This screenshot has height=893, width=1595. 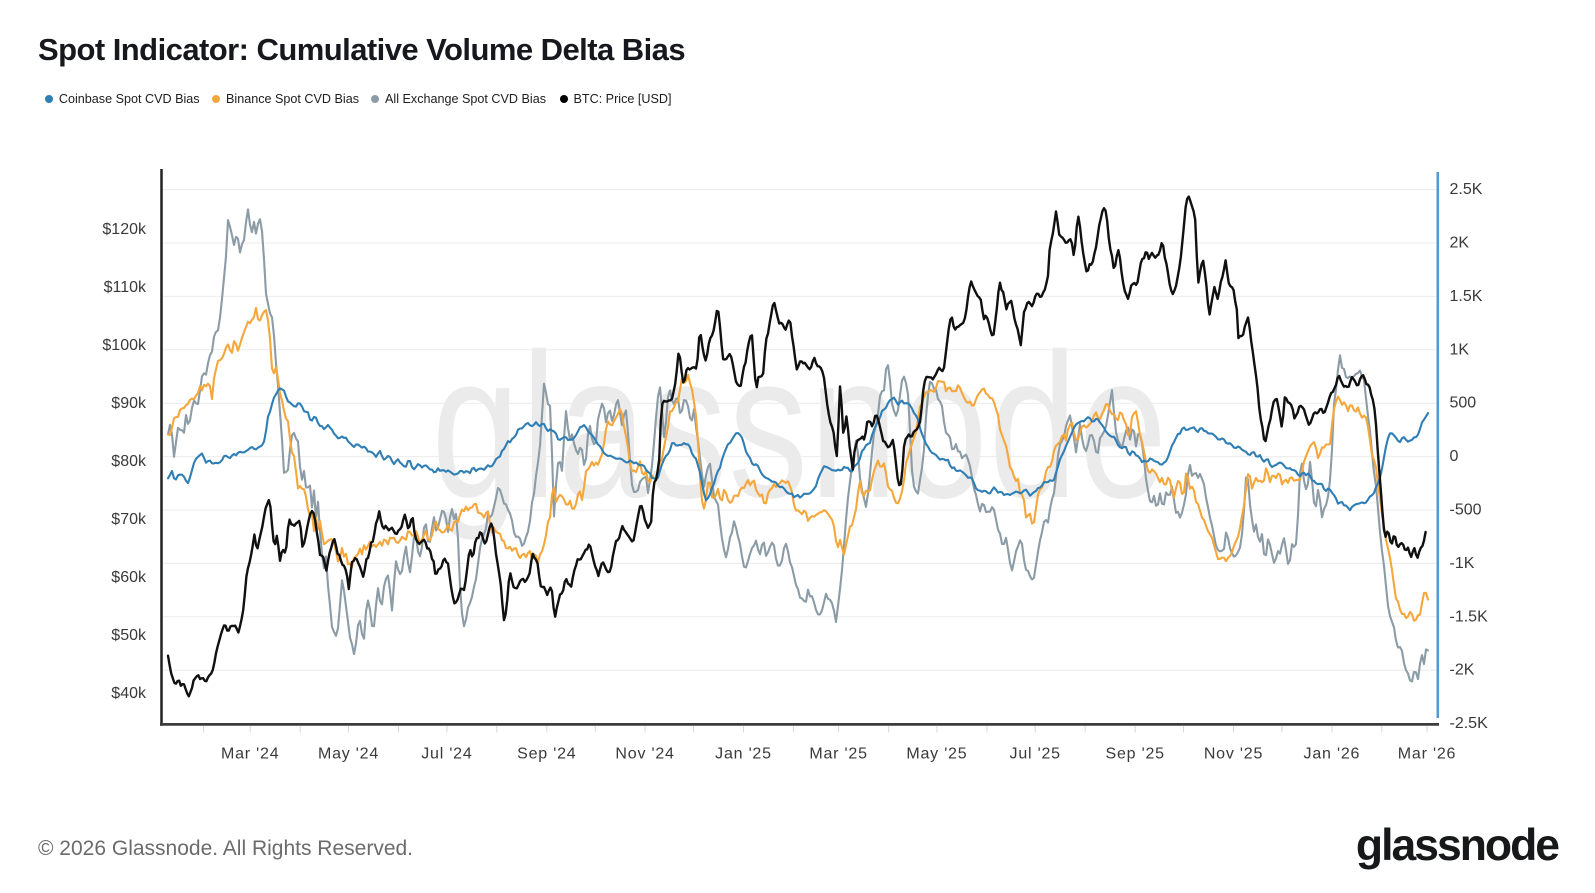 What do you see at coordinates (1035, 754) in the screenshot?
I see `svg-text: Jul '25` at bounding box center [1035, 754].